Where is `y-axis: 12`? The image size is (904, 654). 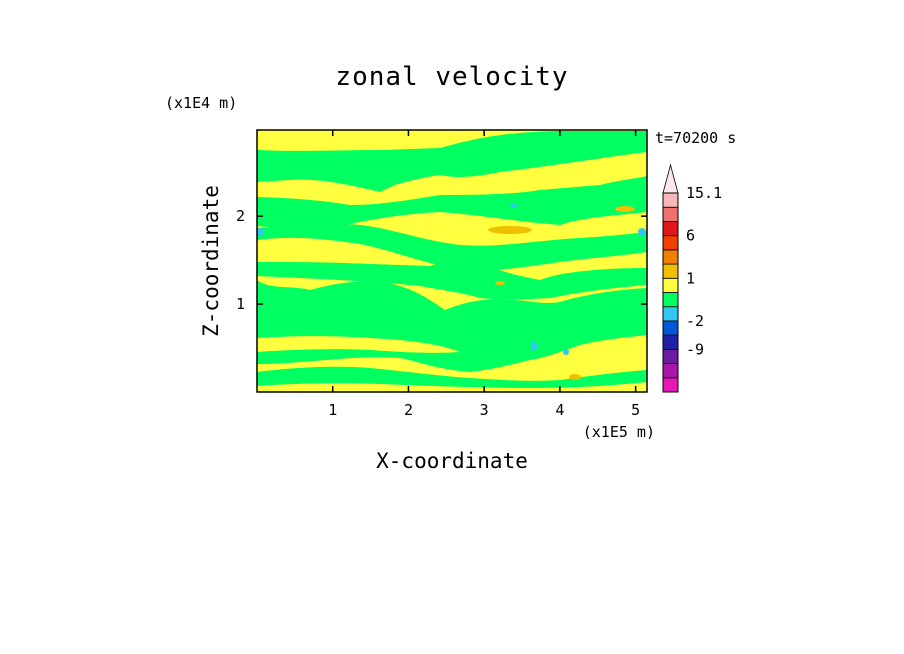
y-axis: 12 is located at coordinates (441, 260).